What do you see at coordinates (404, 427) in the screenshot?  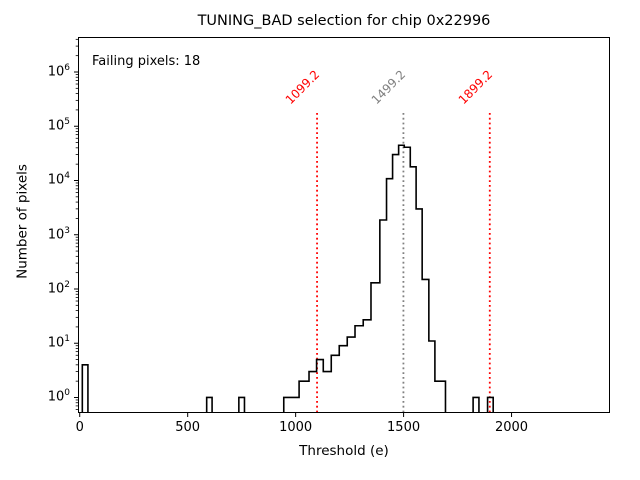 I see `x-tick-label: 1500` at bounding box center [404, 427].